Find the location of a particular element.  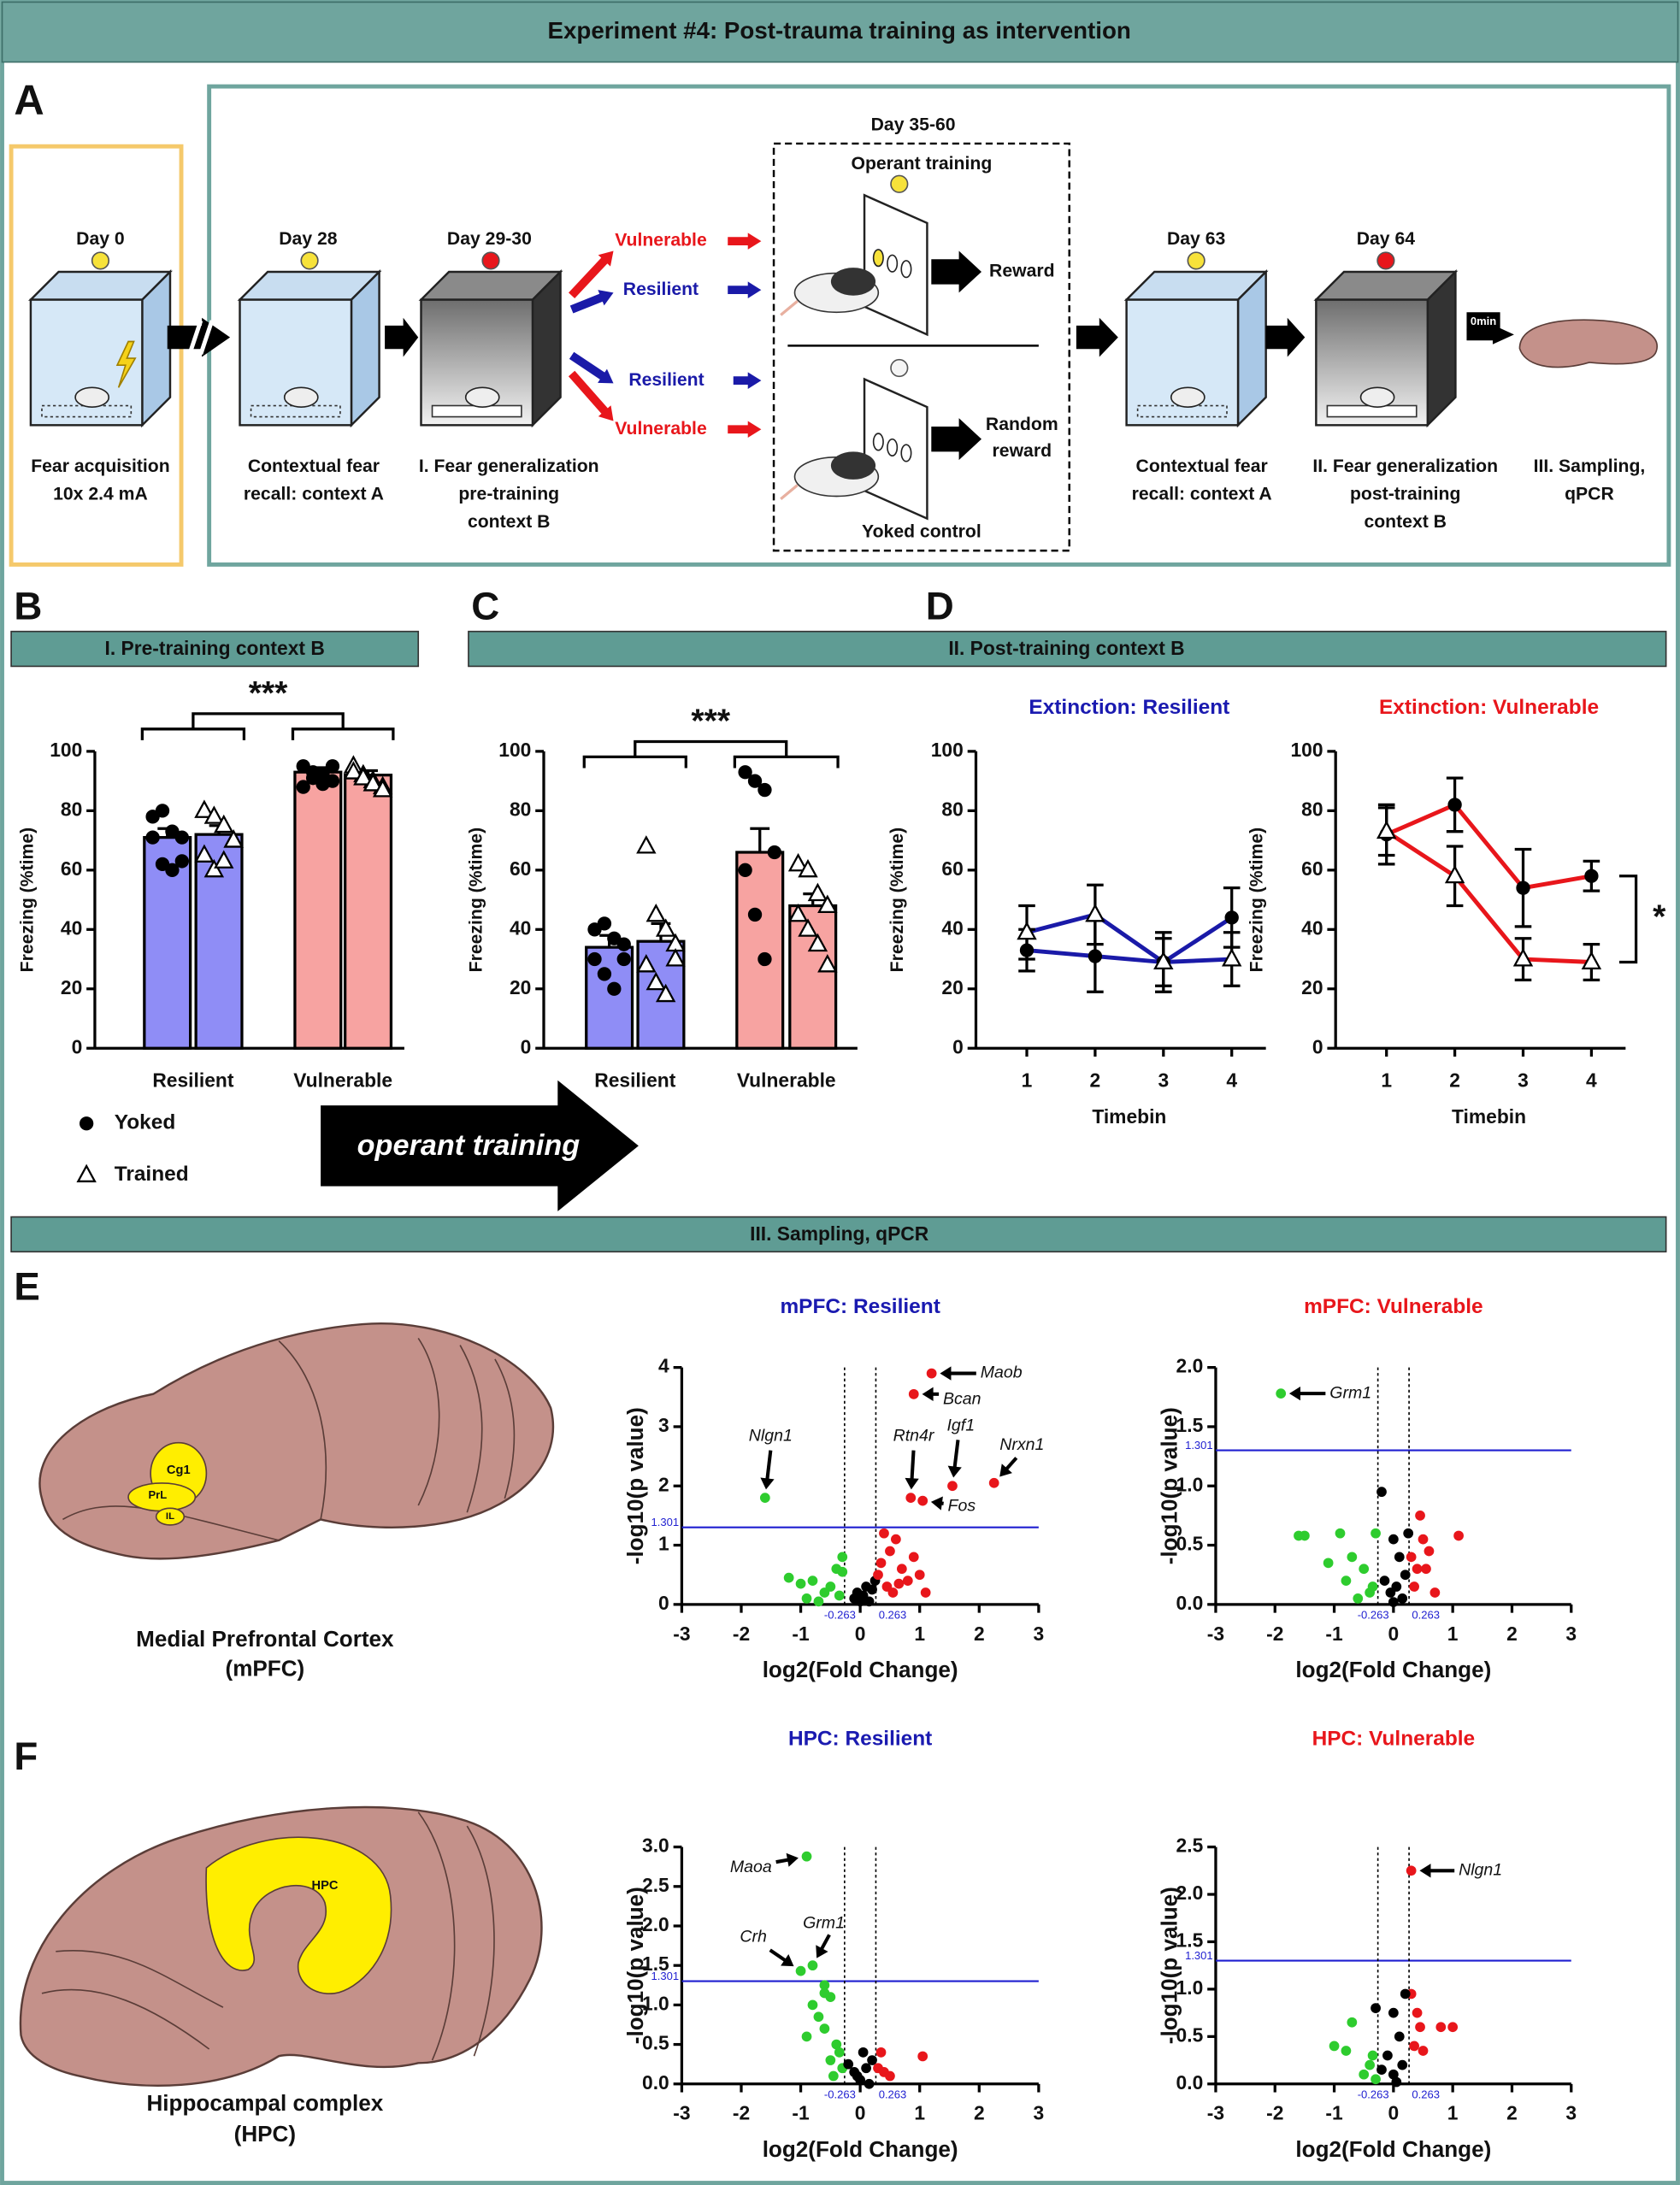

caption: recall: context A is located at coordinates (1202, 494).